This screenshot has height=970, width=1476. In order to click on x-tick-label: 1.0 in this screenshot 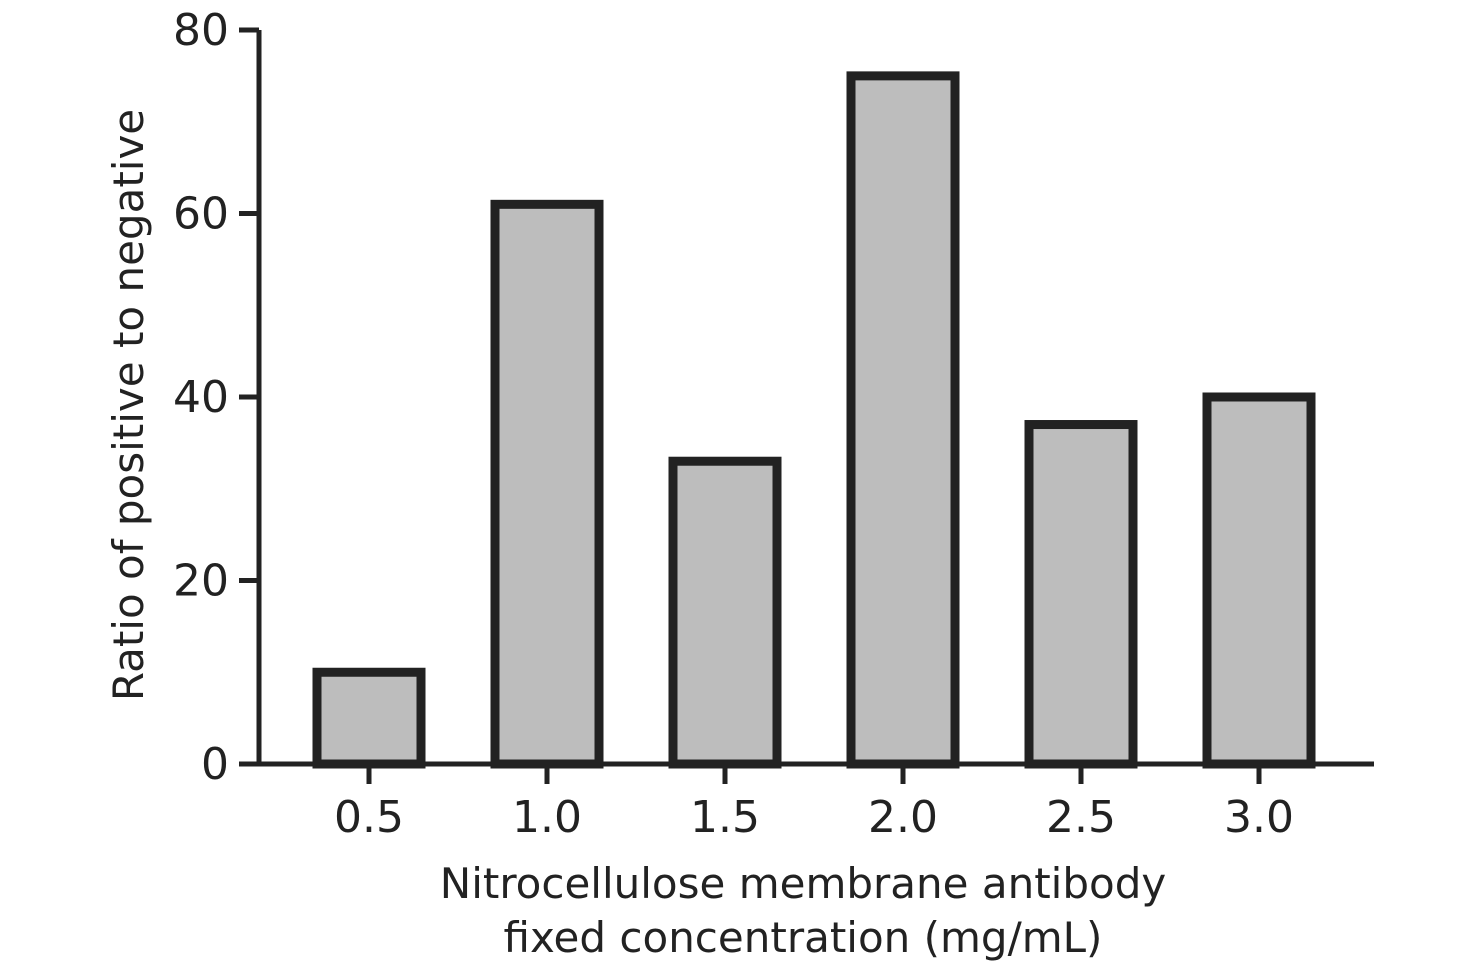, I will do `click(547, 817)`.